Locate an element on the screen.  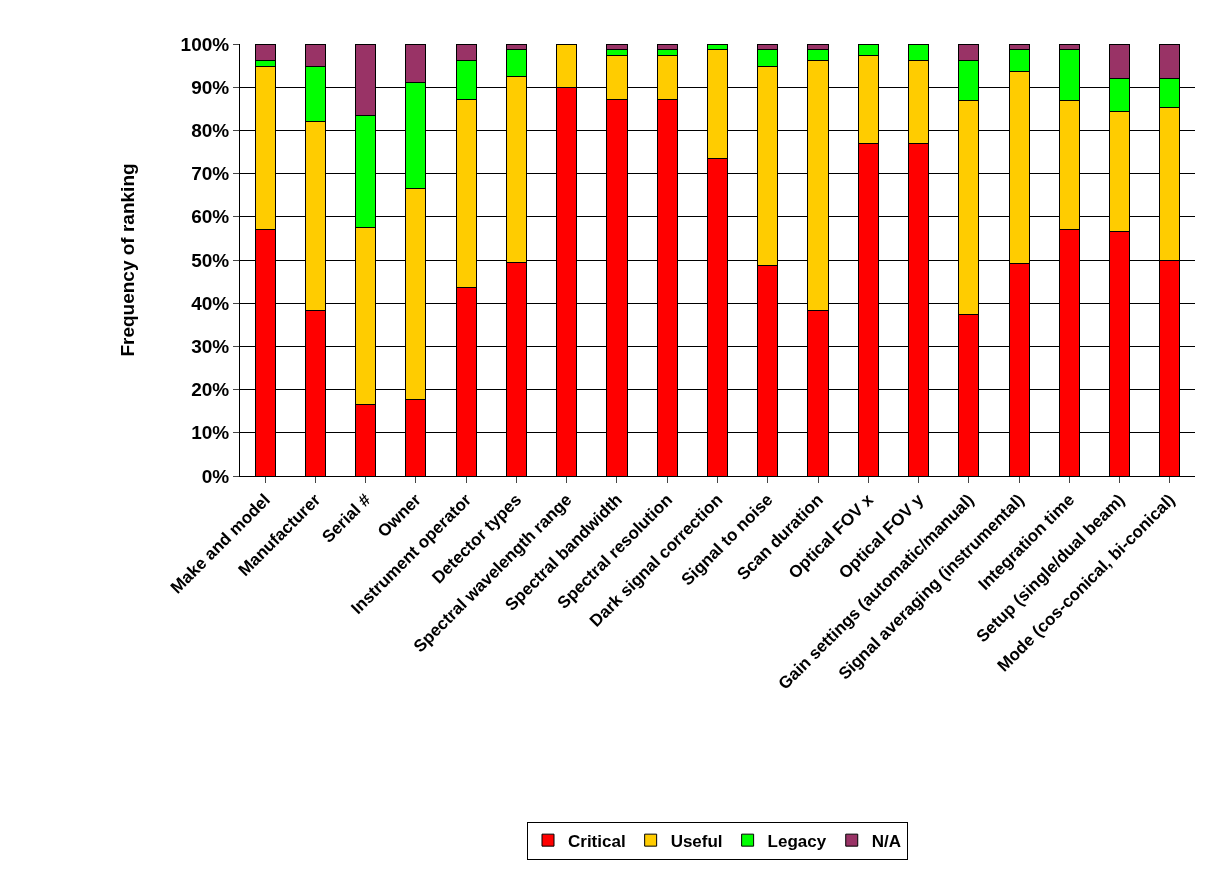
y-tick-label: 0% is located at coordinates (215, 476).